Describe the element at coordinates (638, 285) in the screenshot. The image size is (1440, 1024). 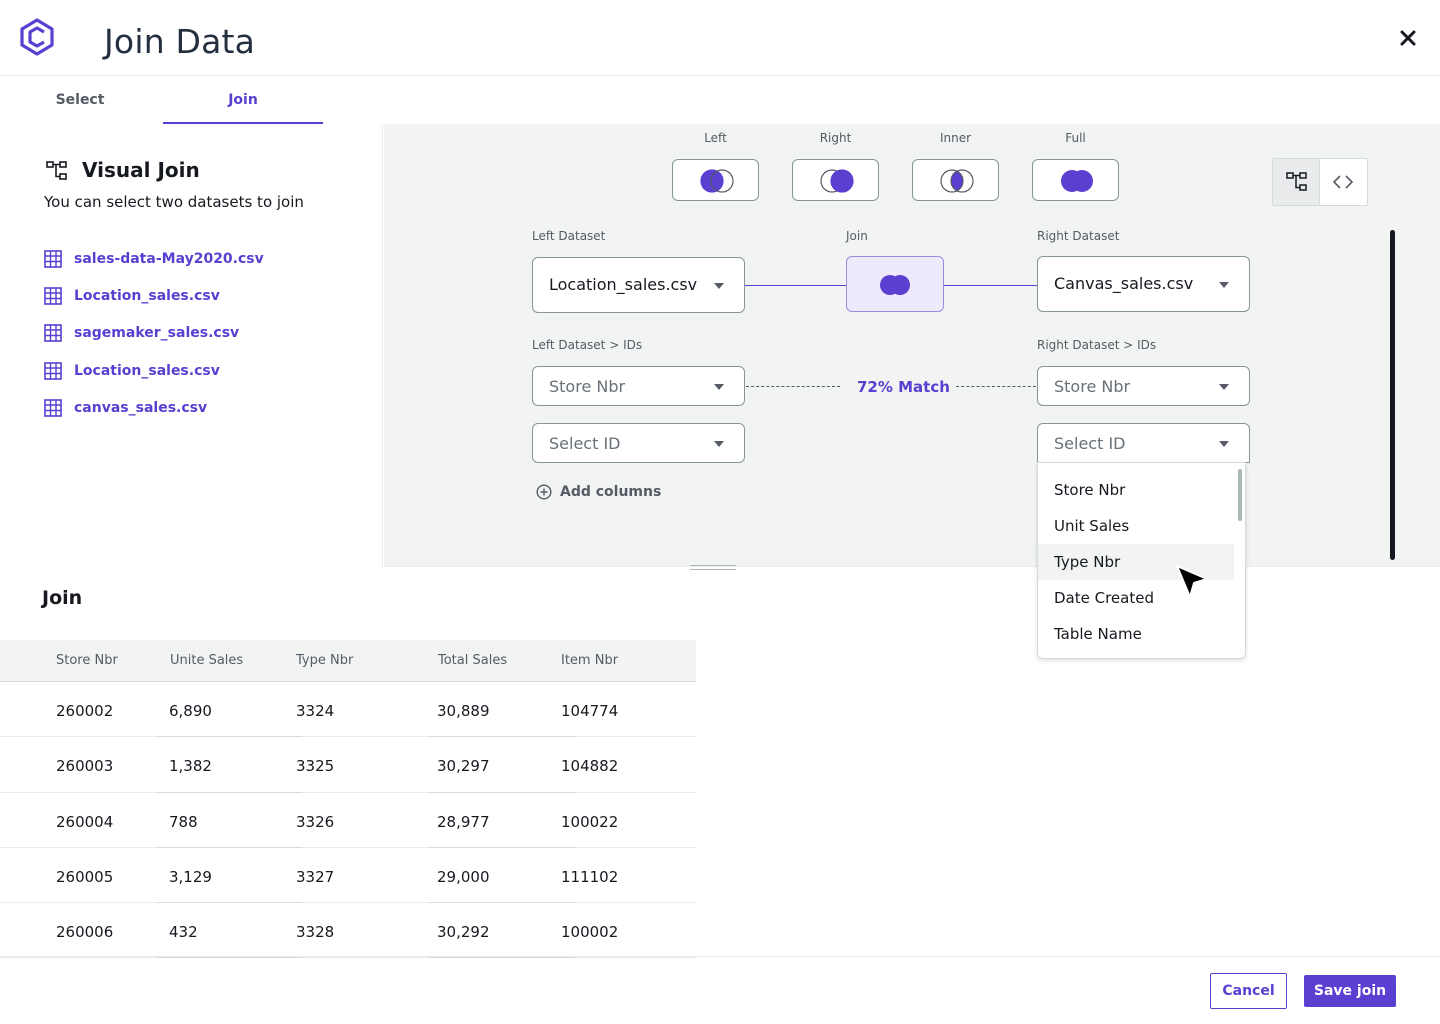
I see `left-dataset-select: Location_sales.csv` at that location.